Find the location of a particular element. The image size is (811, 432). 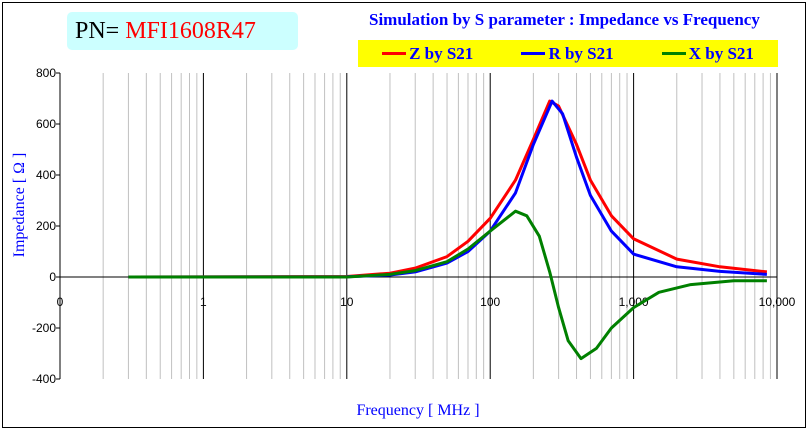

legend-item-r: R by S21 is located at coordinates (567, 53).